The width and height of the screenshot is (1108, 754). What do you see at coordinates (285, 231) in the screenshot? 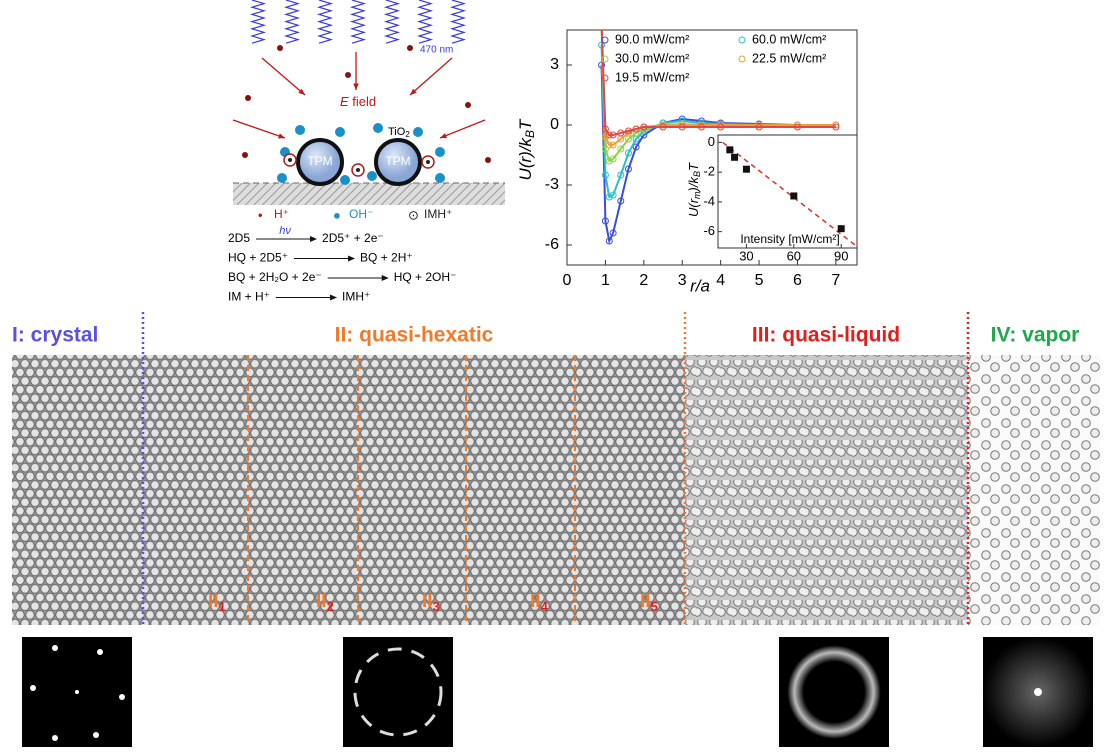
I see `reaction-condition: hν` at bounding box center [285, 231].